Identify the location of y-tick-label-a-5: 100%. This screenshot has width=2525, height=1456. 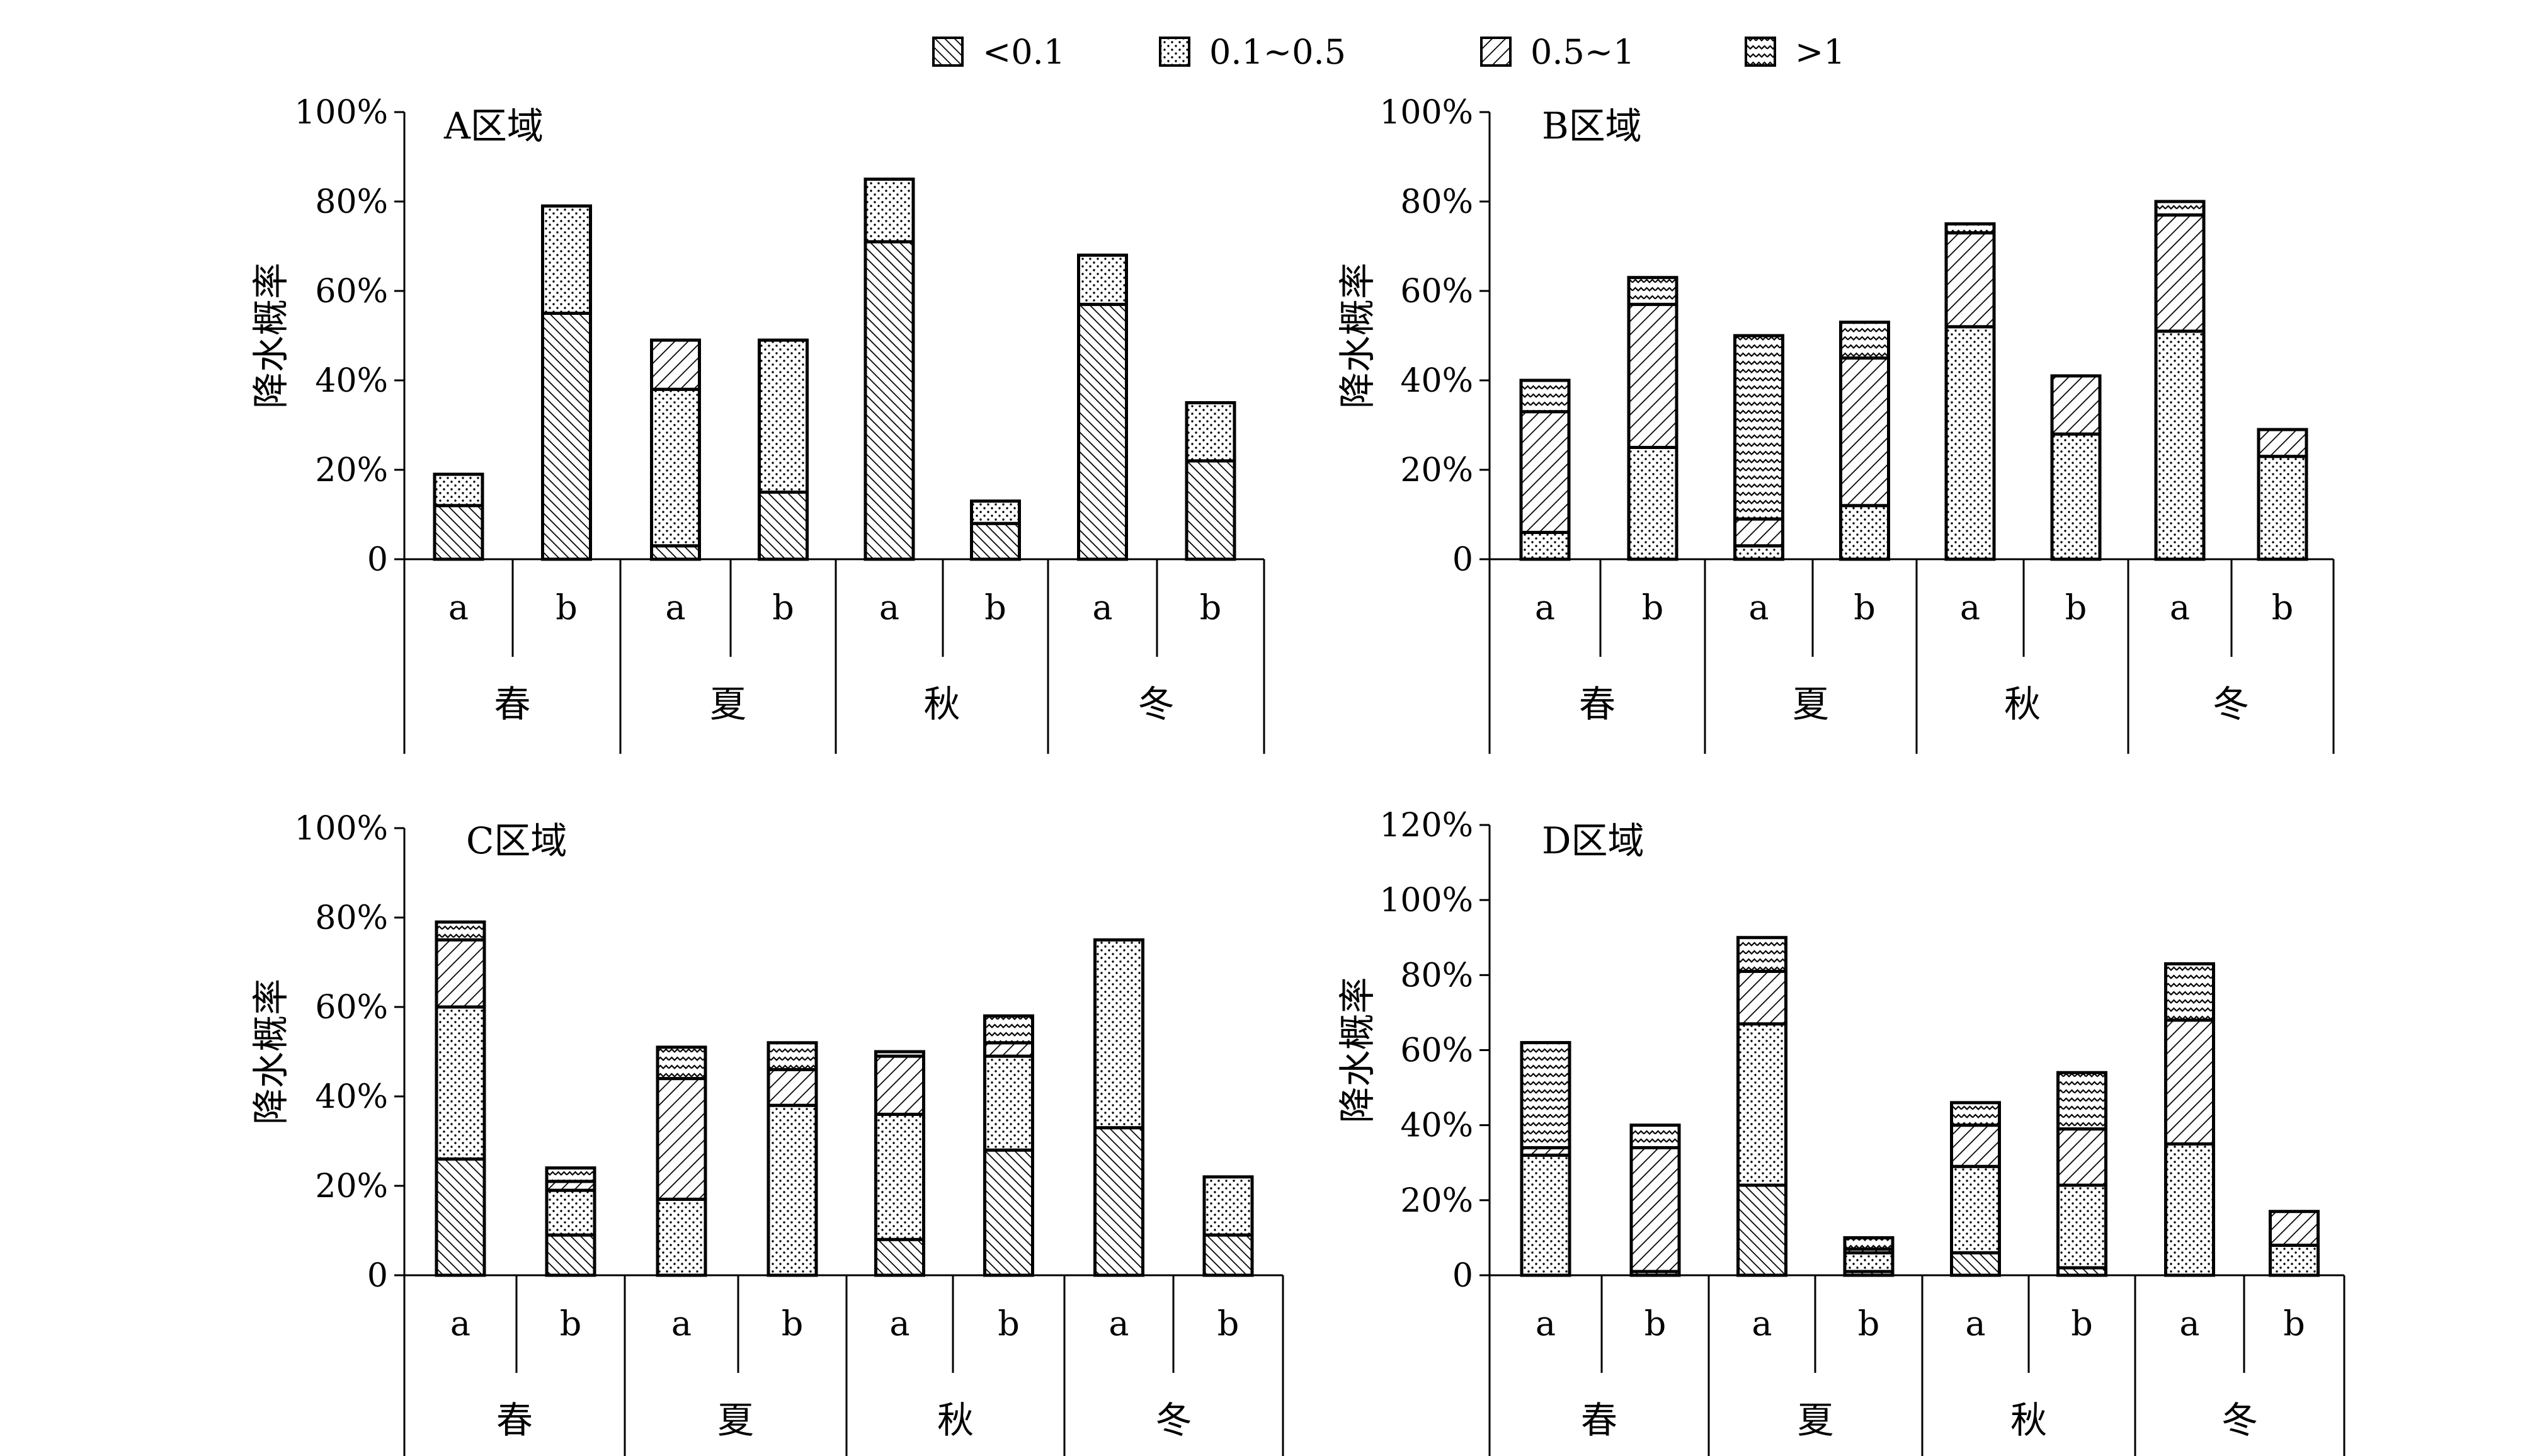
(341, 113).